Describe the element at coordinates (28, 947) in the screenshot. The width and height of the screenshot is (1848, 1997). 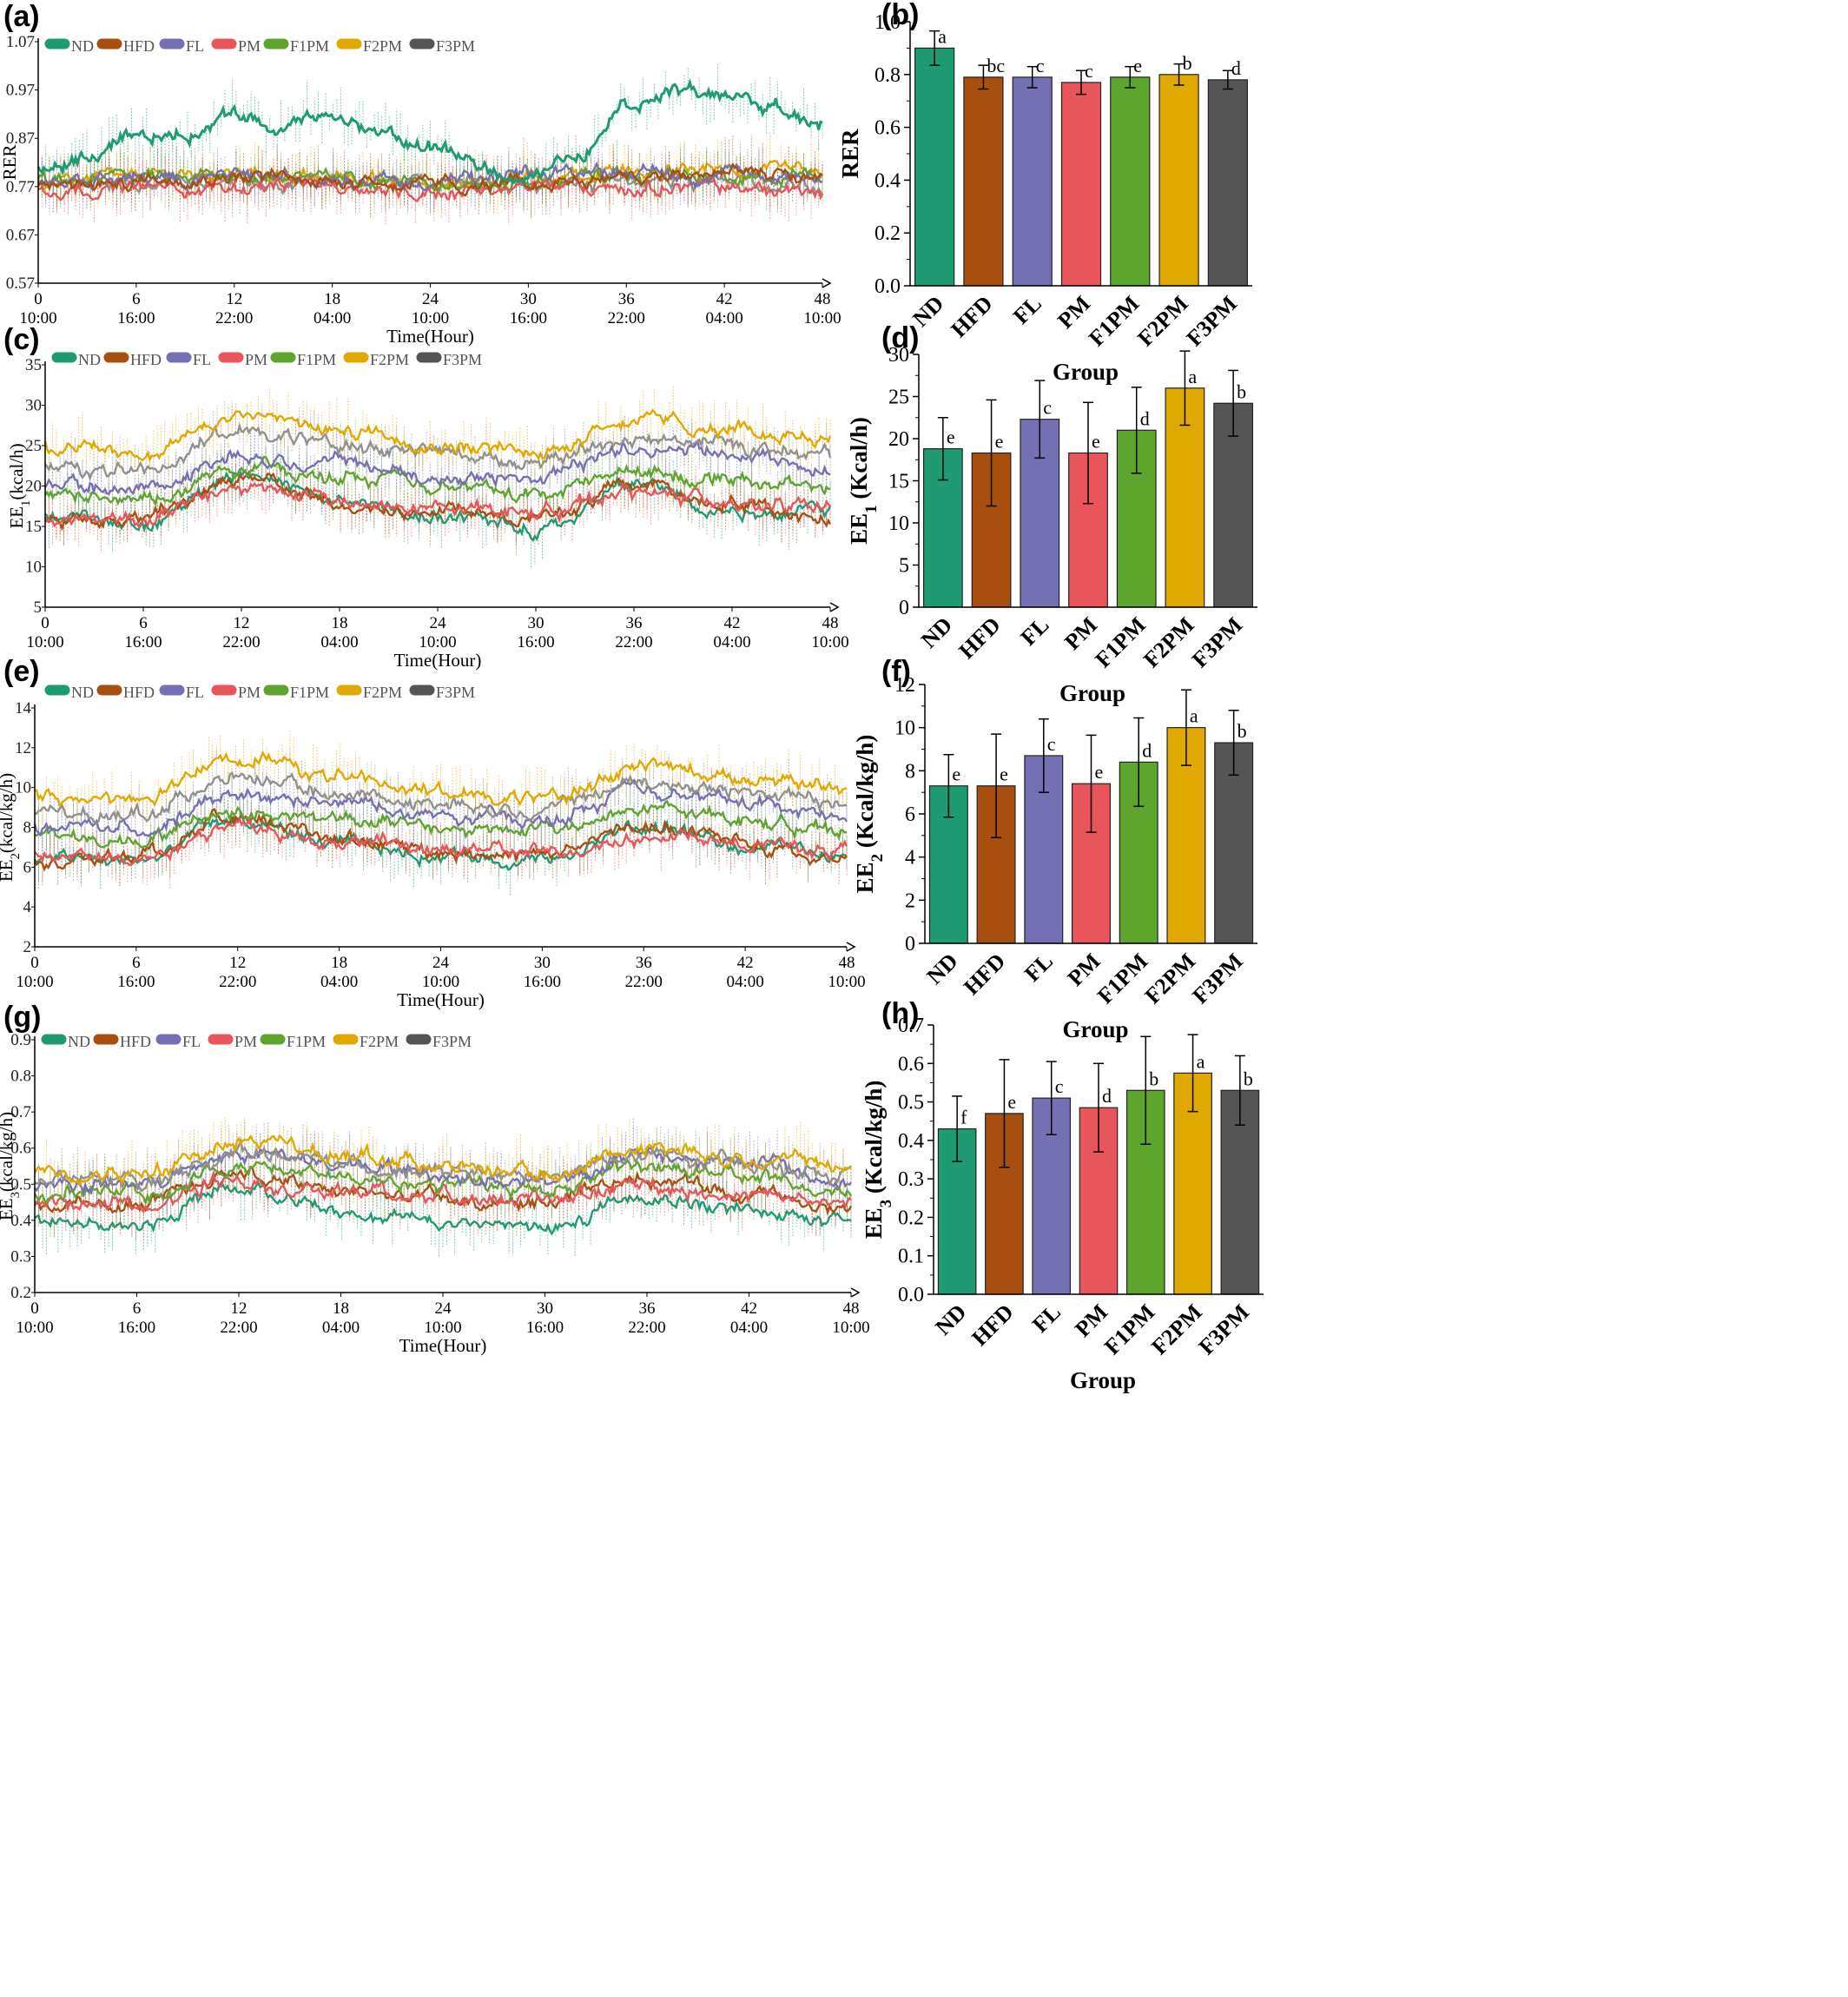
I see `y-tick-label: 2` at that location.